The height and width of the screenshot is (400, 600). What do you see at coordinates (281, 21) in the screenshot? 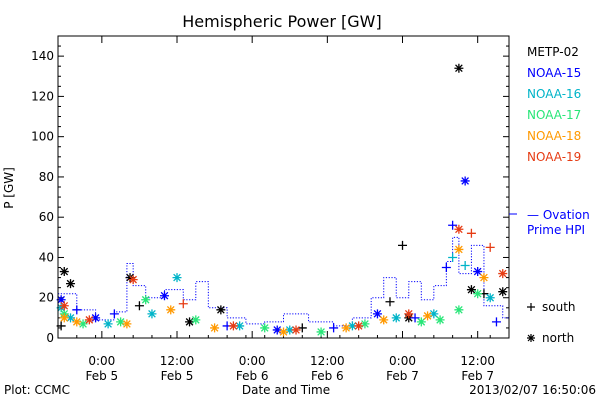
I see `chart-title: Hemispheric Power [GW]` at bounding box center [281, 21].